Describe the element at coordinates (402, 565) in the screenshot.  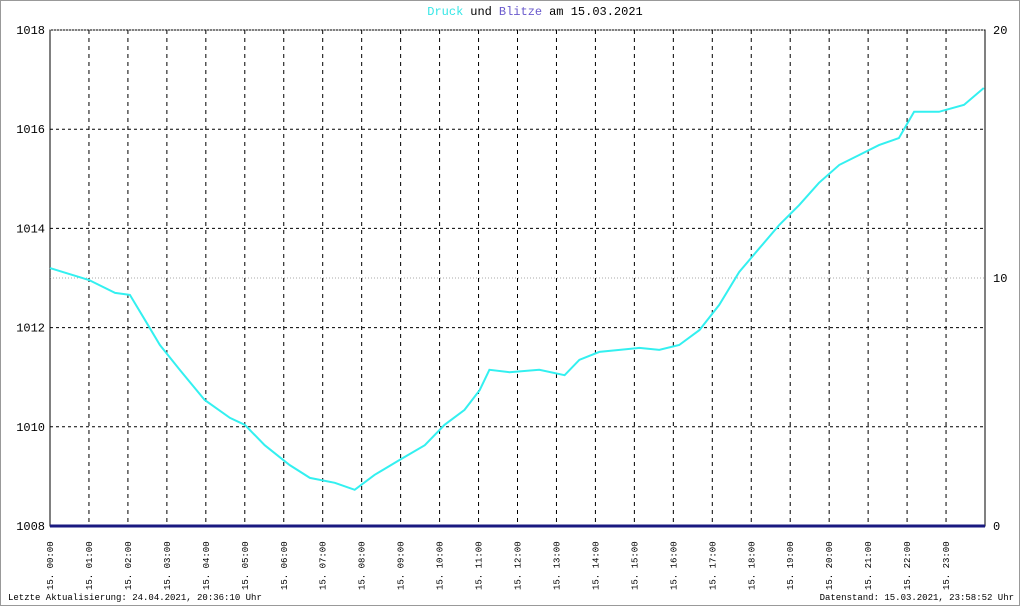
I see `x-tick-label: 15. 09:00` at that location.